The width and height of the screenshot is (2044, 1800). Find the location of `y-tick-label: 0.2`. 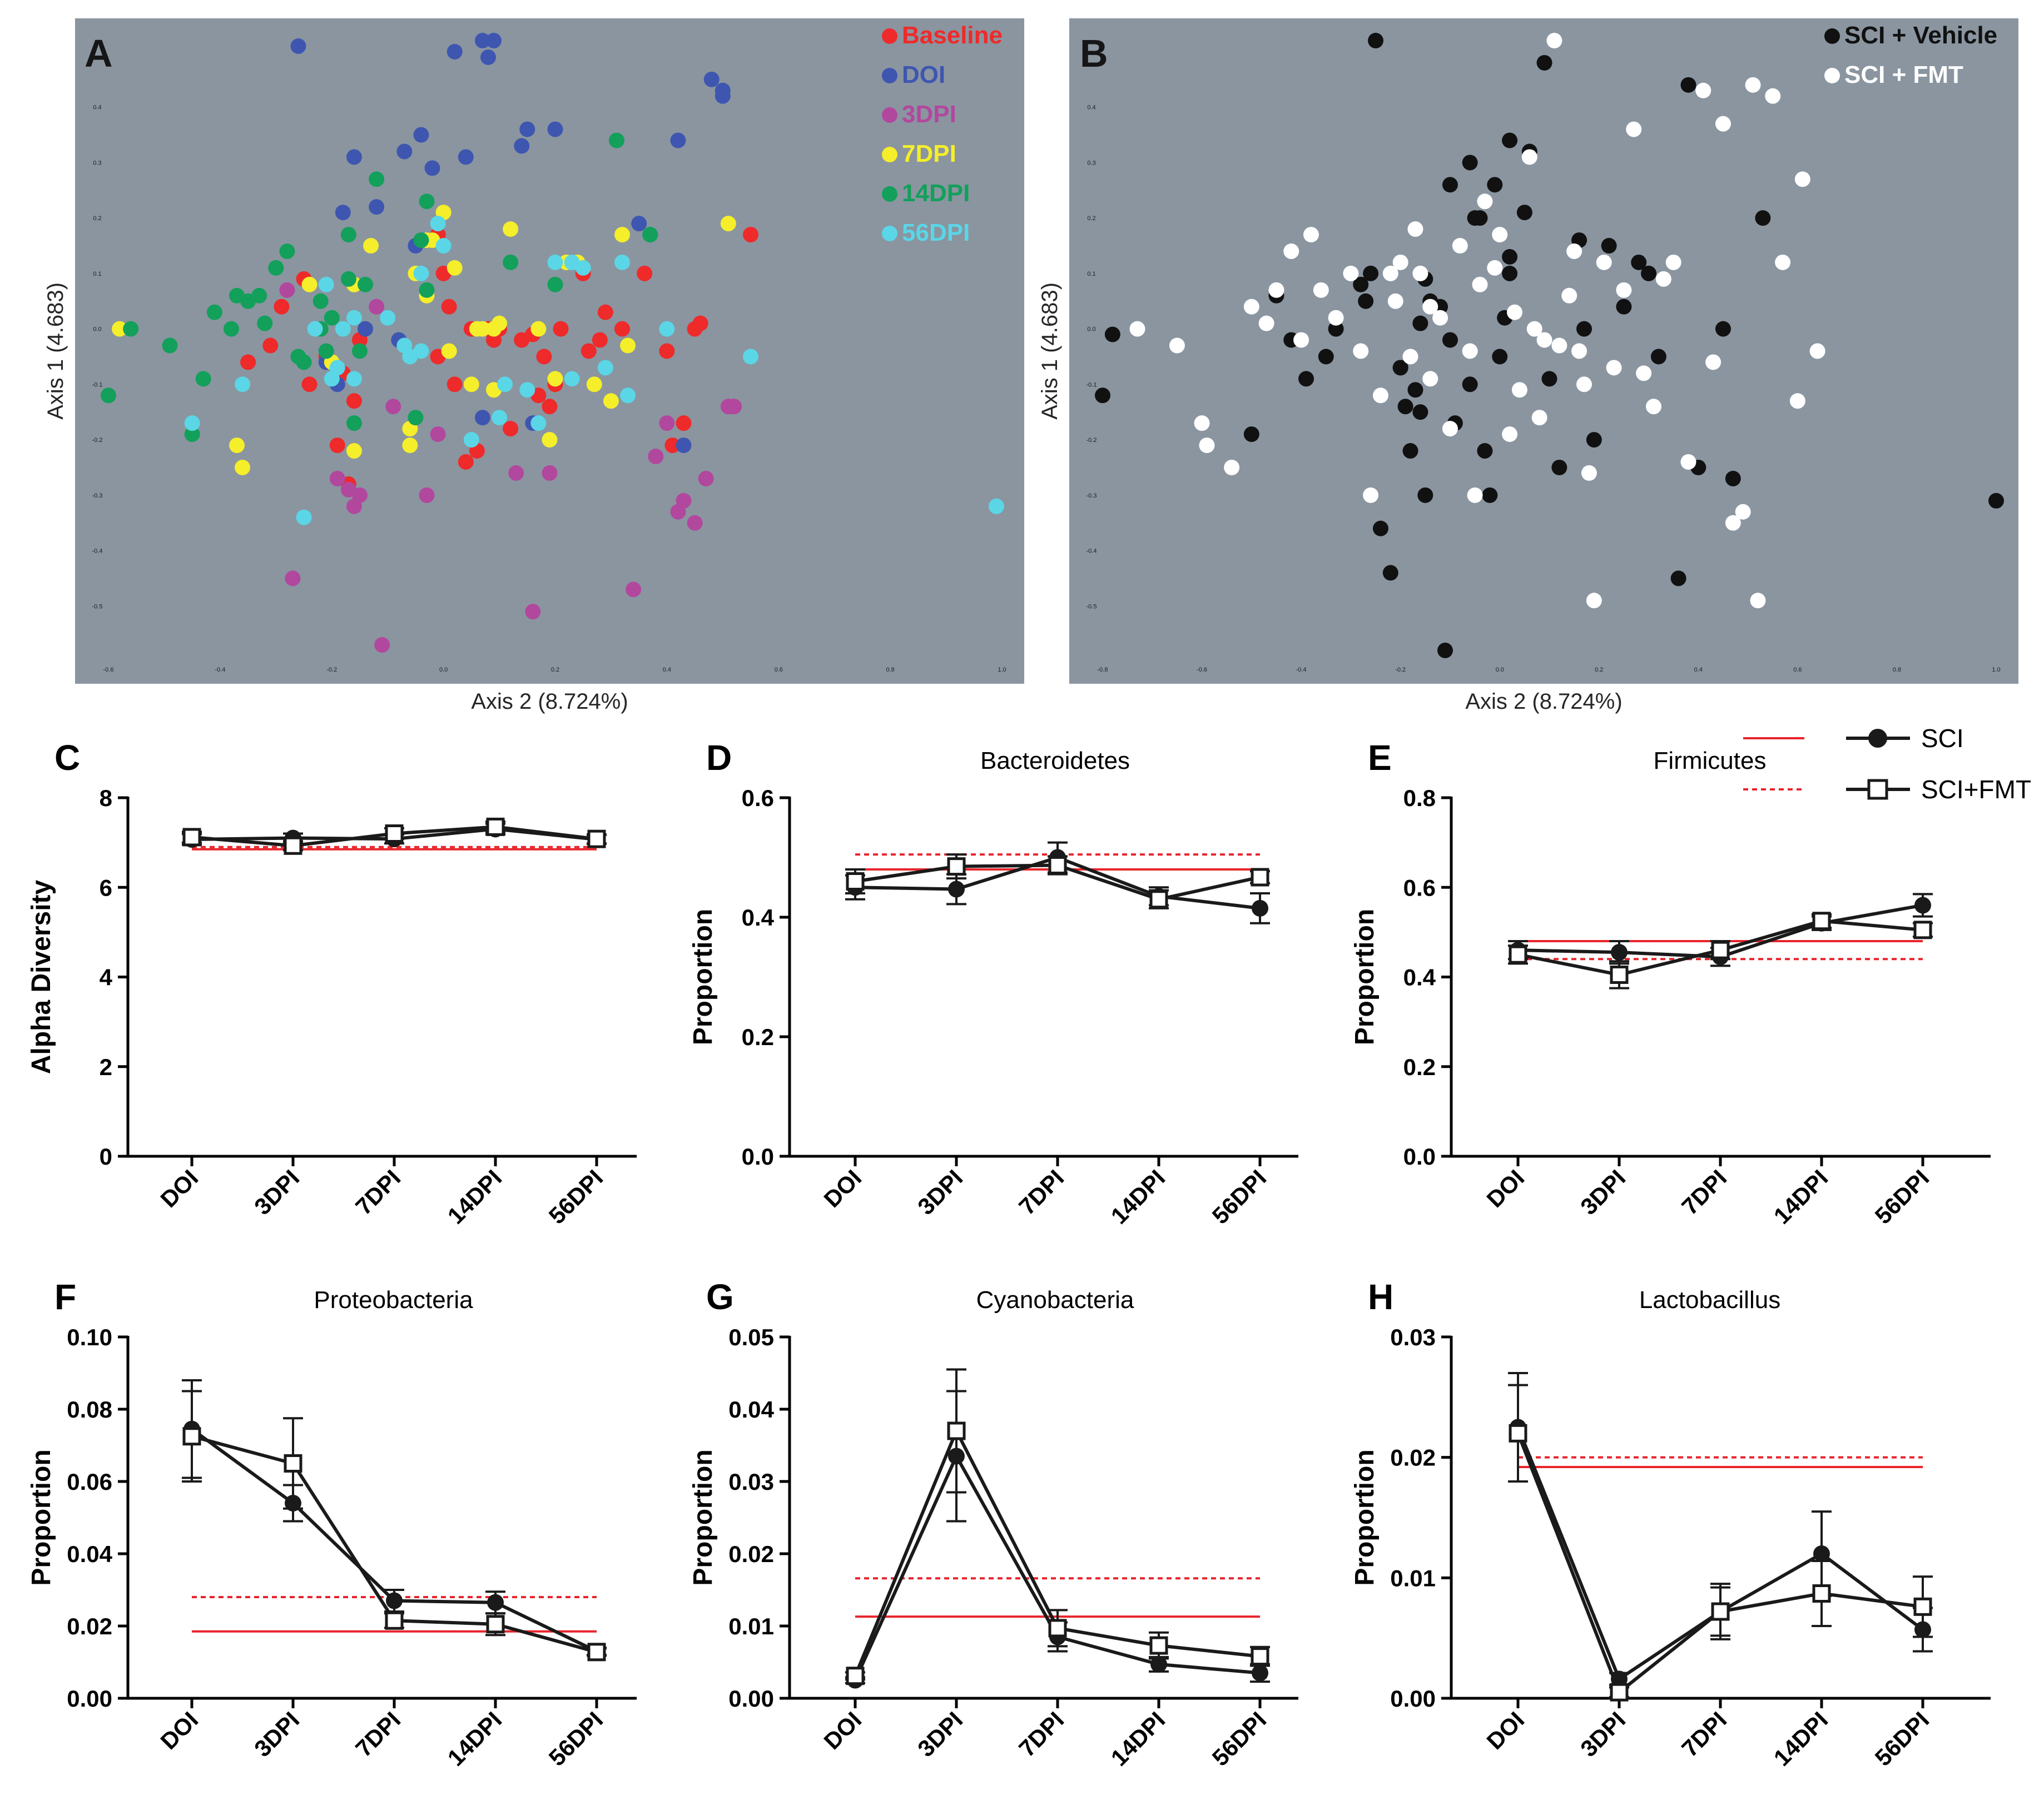

y-tick-label: 0.2 is located at coordinates (758, 1037).